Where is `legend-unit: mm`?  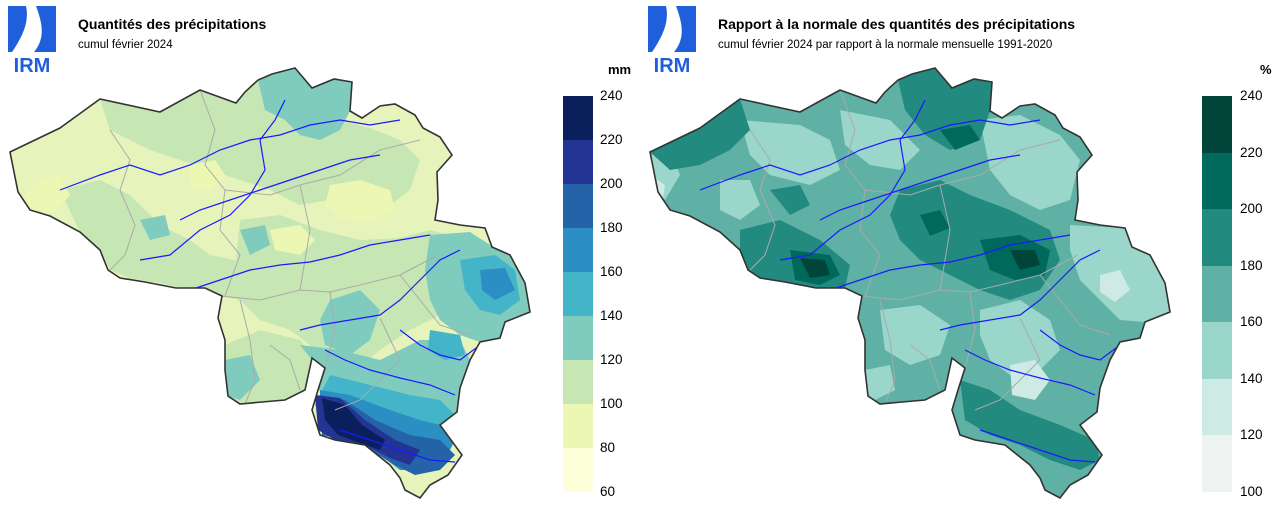 legend-unit: mm is located at coordinates (620, 69).